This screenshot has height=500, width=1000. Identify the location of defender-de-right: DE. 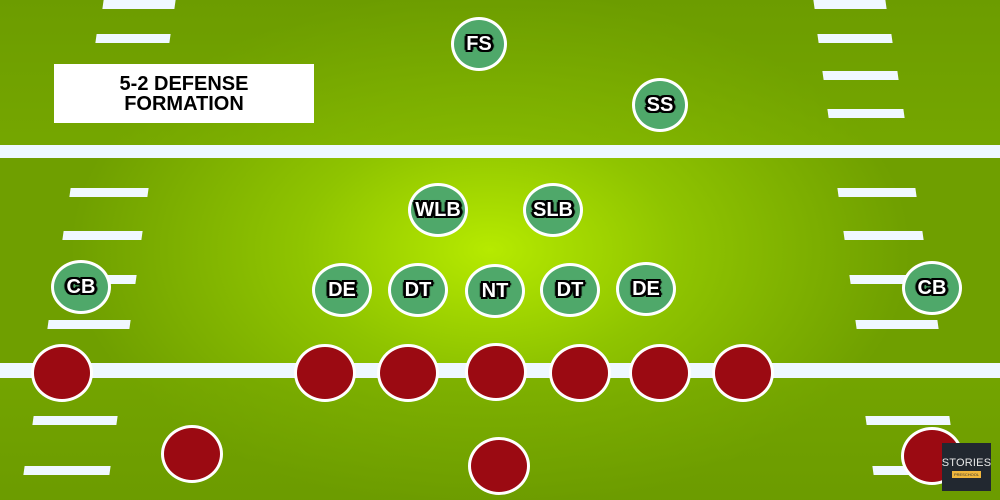
(646, 289).